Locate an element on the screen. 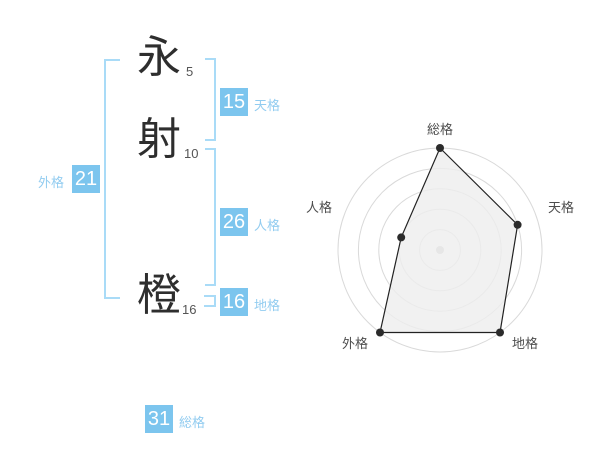 The width and height of the screenshot is (600, 470). radar-axis-label: 総格 is located at coordinates (440, 129).